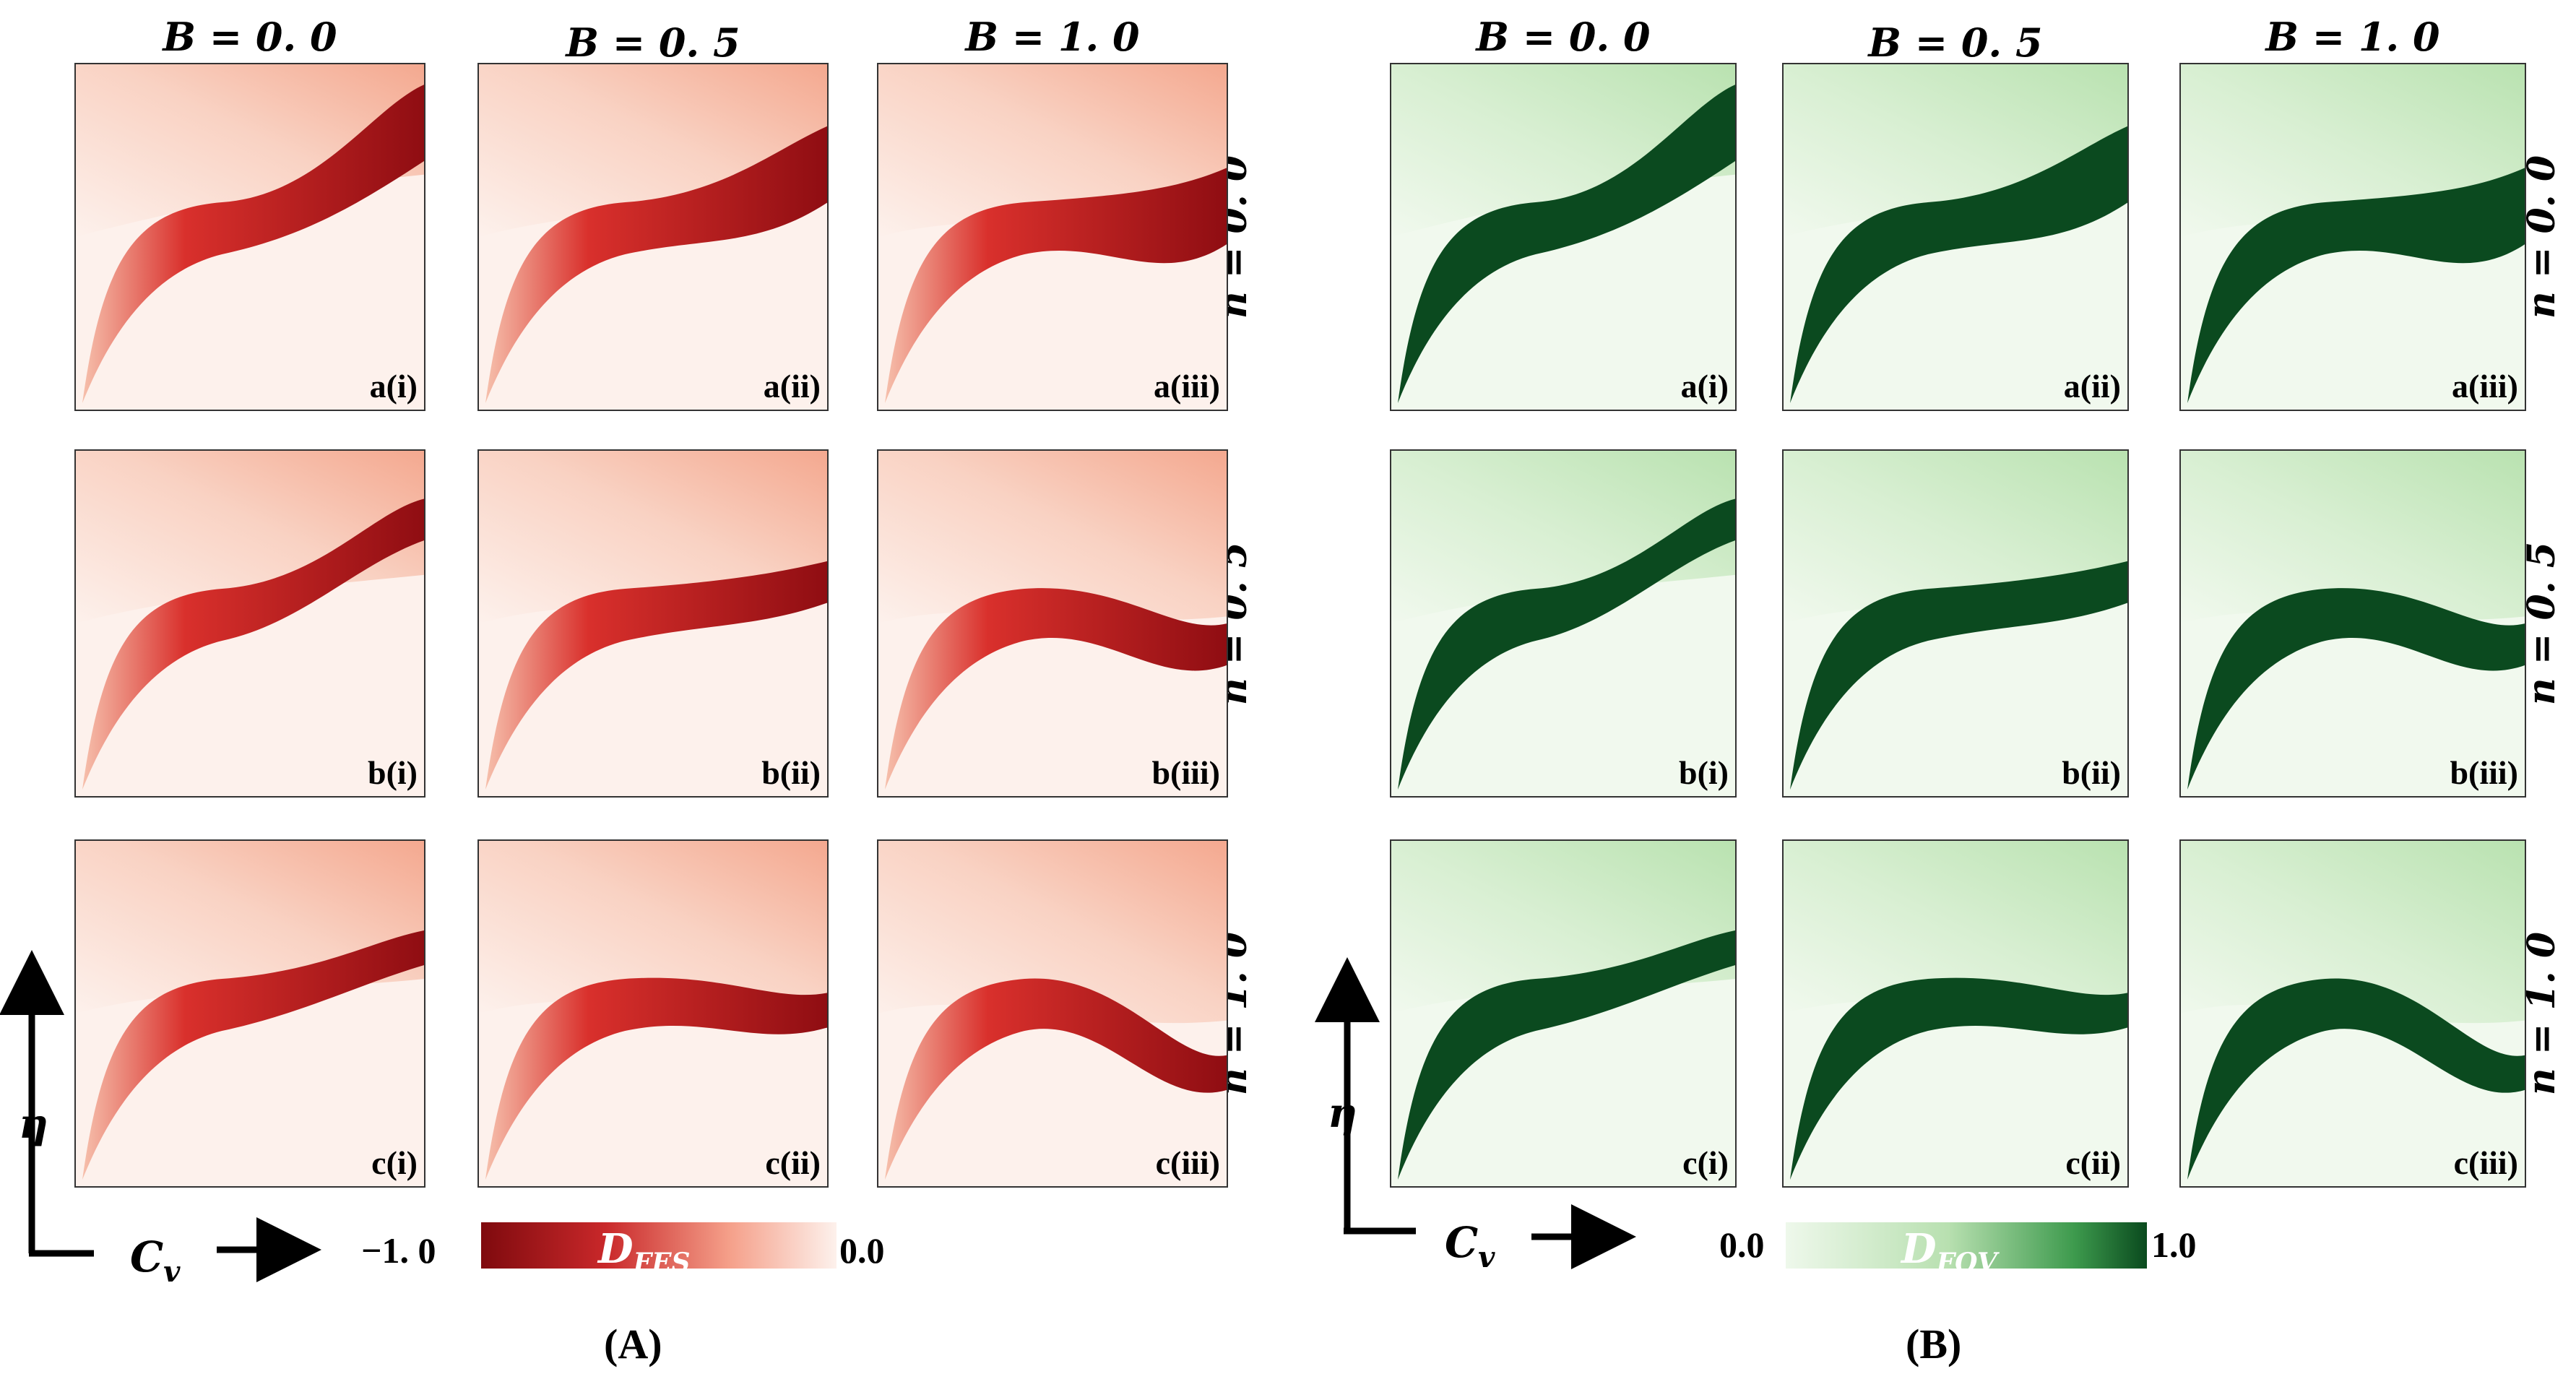 This screenshot has height=1387, width=2576. I want to click on colorbar-b-gradient, so click(1967, 1245).